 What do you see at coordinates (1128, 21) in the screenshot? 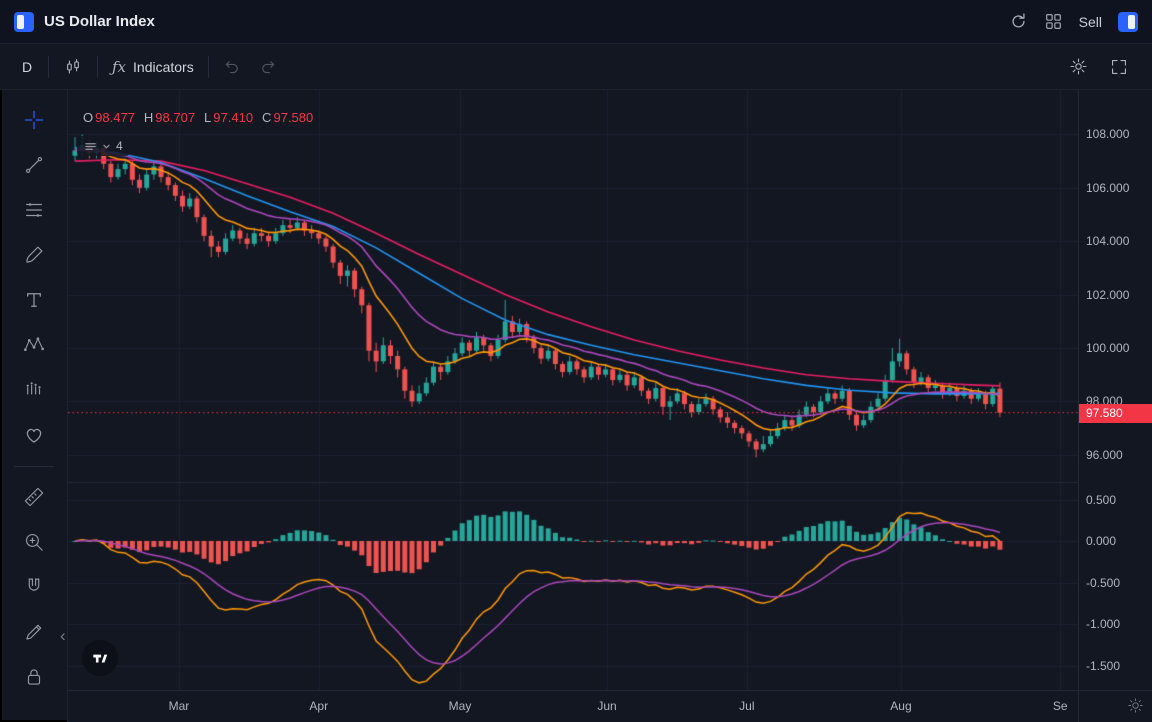
I see `sidebar-toggle-icon` at bounding box center [1128, 21].